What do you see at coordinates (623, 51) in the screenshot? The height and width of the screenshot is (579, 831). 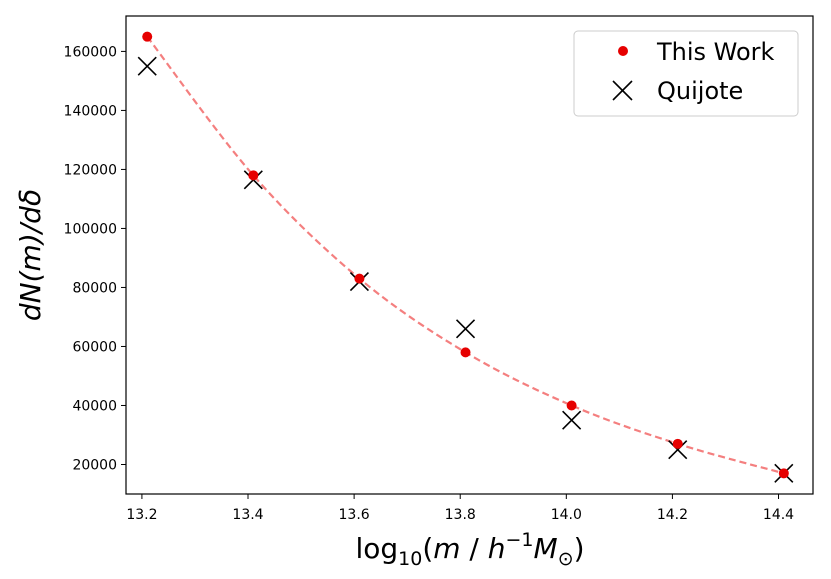 I see `legend-this-work-marker` at bounding box center [623, 51].